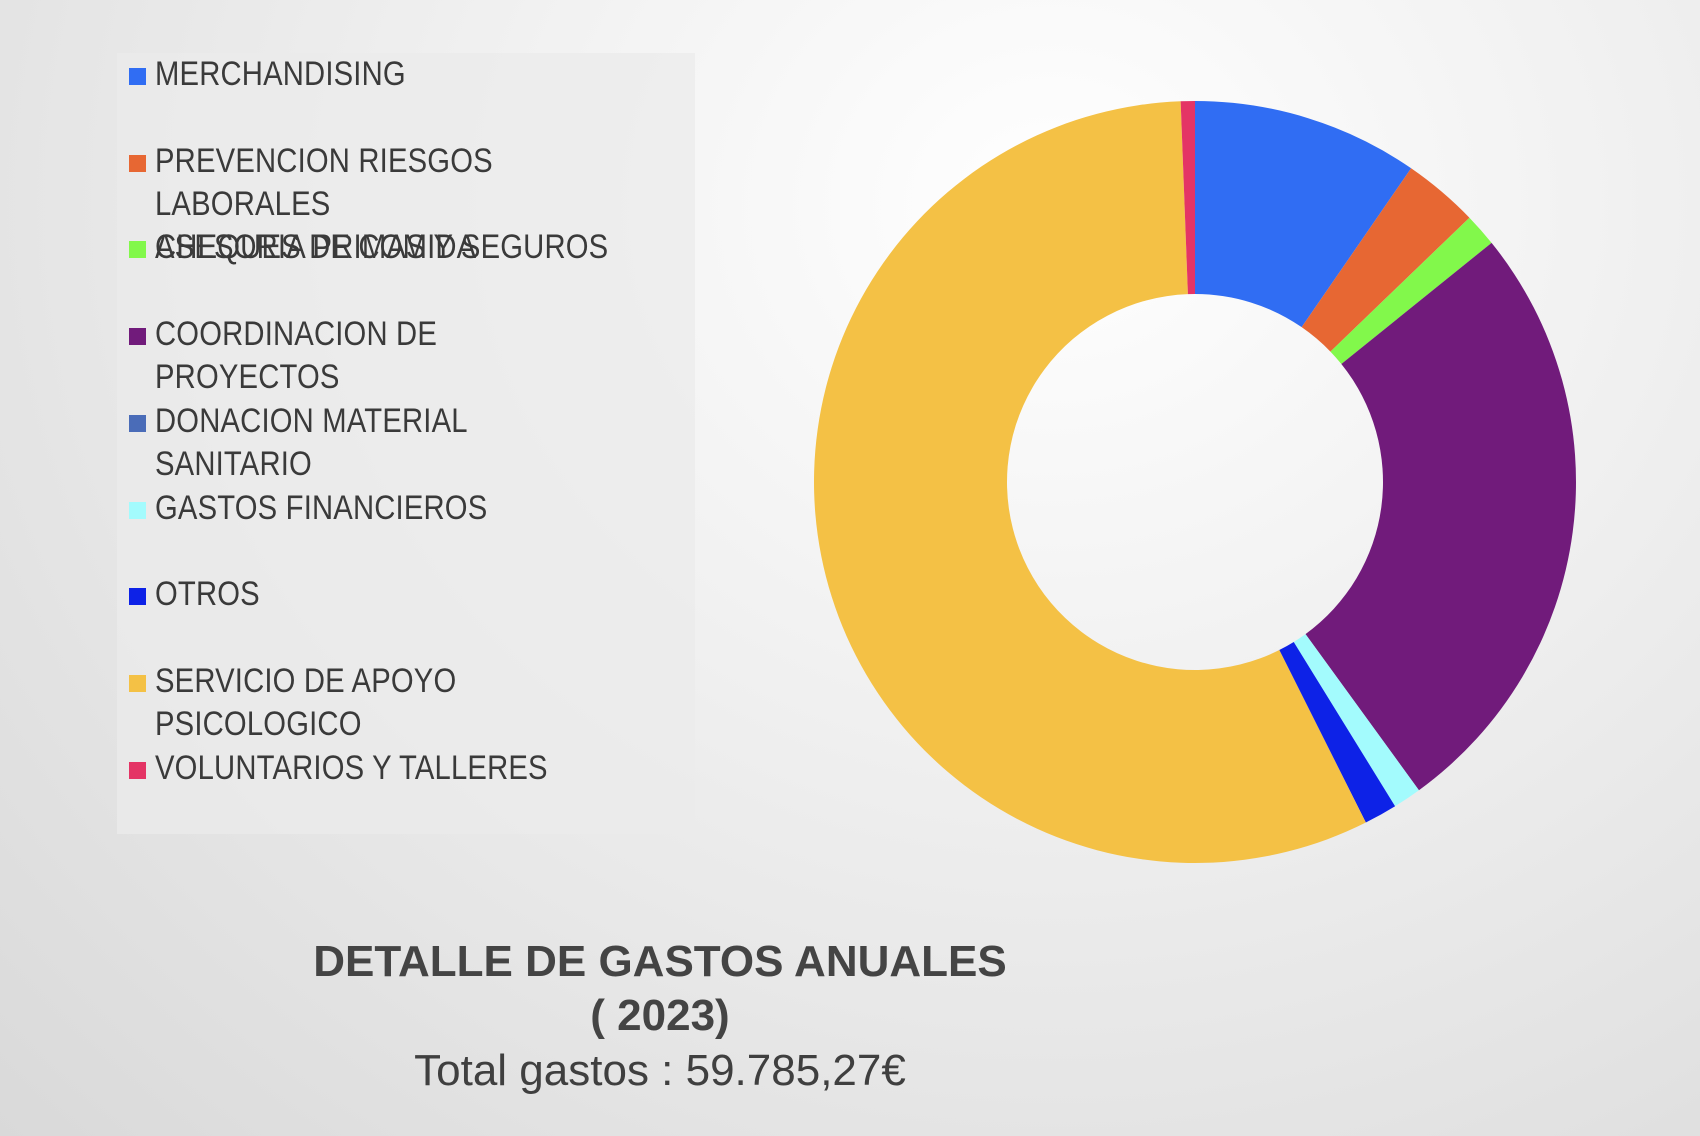  Describe the element at coordinates (660, 1070) in the screenshot. I see `total-expenses: Total gastos : 59.785,27€` at that location.